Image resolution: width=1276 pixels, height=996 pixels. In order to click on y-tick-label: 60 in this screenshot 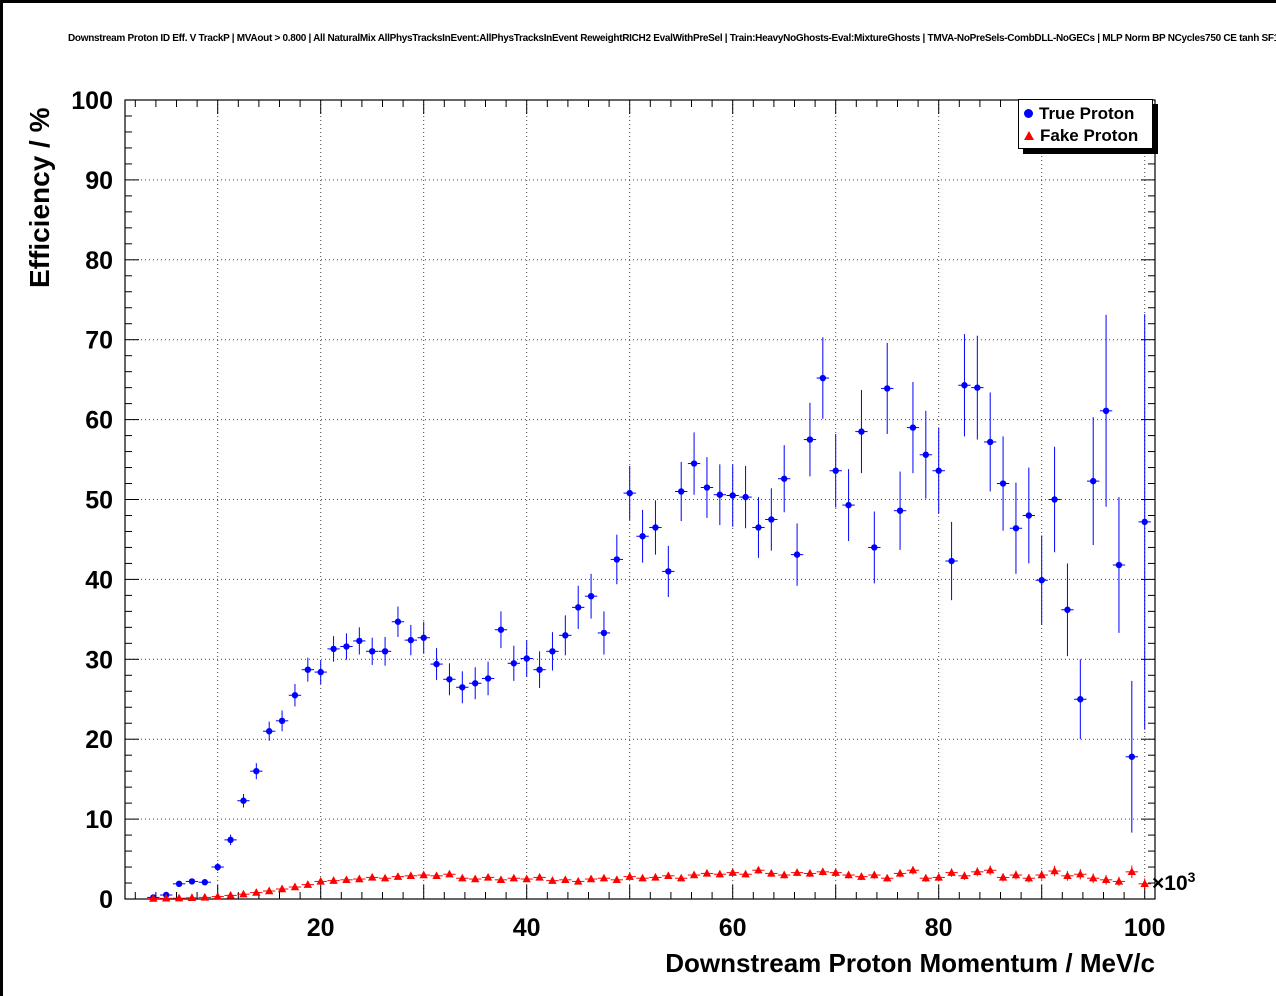, I will do `click(99, 421)`.